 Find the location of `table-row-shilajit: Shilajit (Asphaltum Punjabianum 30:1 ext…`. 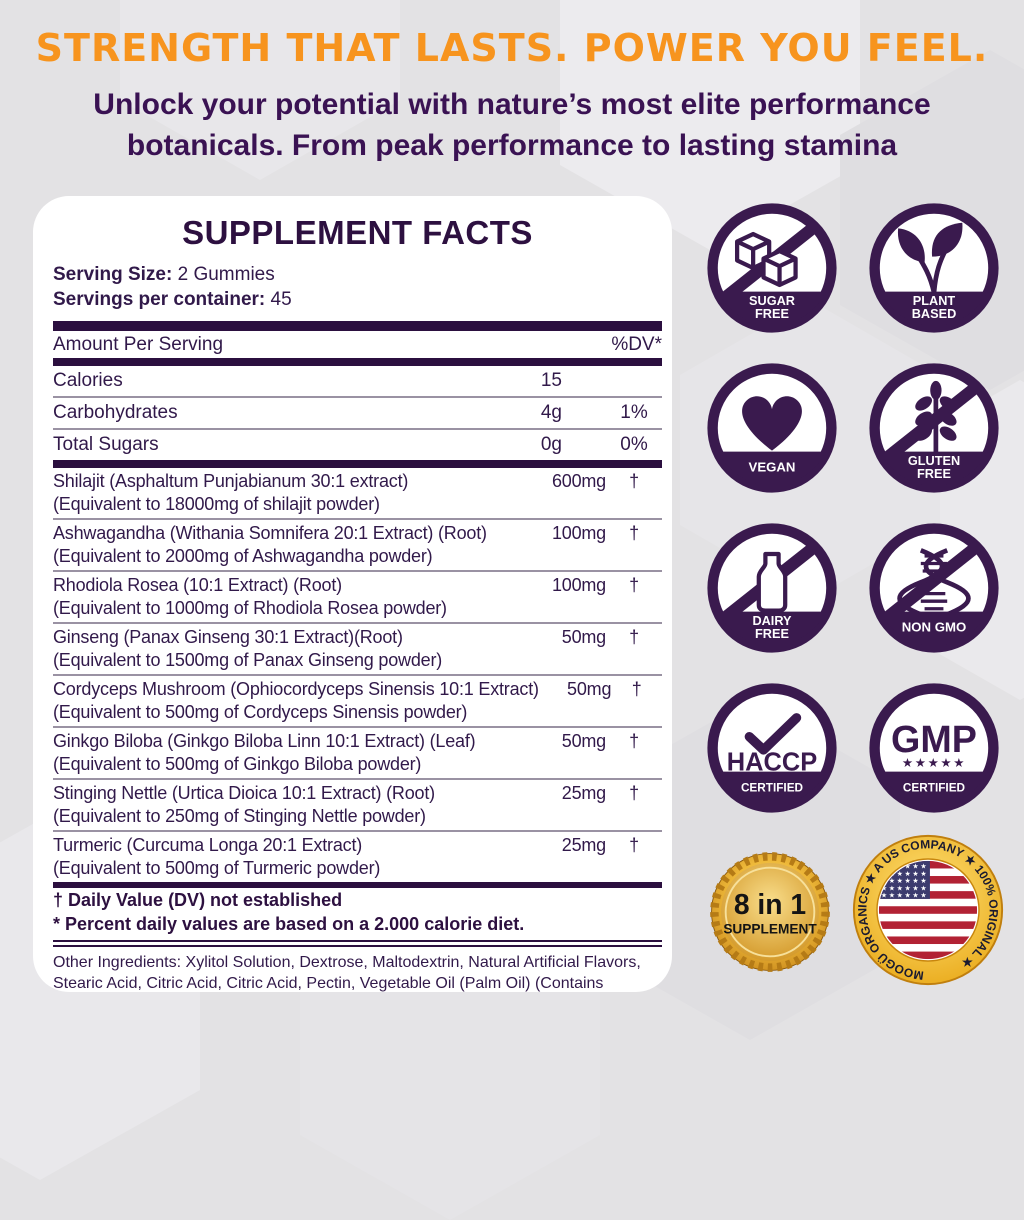

table-row-shilajit: Shilajit (Asphaltum Punjabianum 30:1 ext… is located at coordinates (357, 494).